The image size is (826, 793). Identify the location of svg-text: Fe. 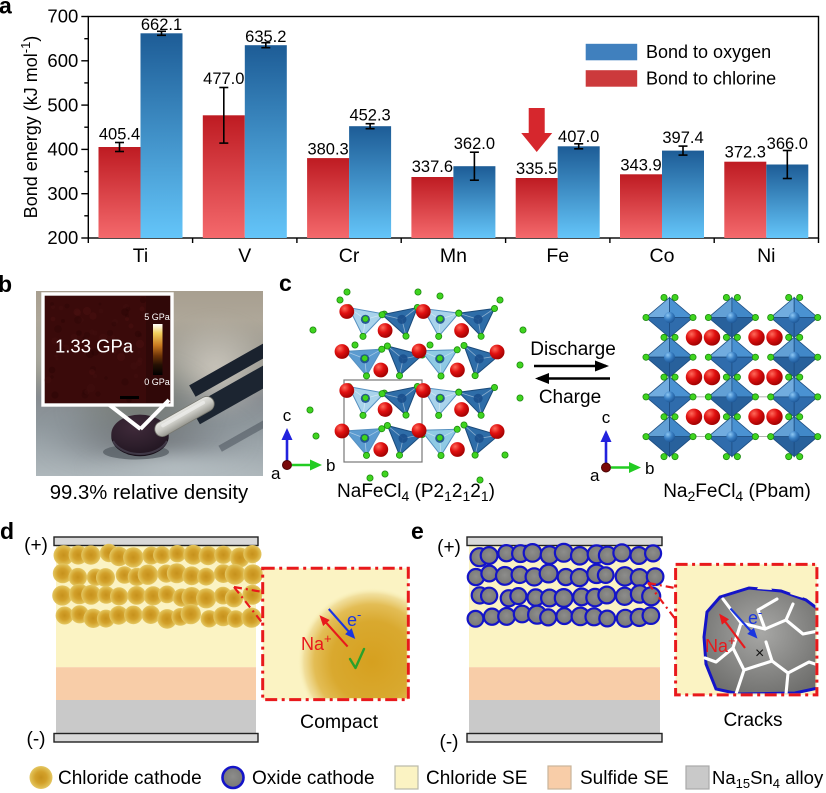
(557, 256).